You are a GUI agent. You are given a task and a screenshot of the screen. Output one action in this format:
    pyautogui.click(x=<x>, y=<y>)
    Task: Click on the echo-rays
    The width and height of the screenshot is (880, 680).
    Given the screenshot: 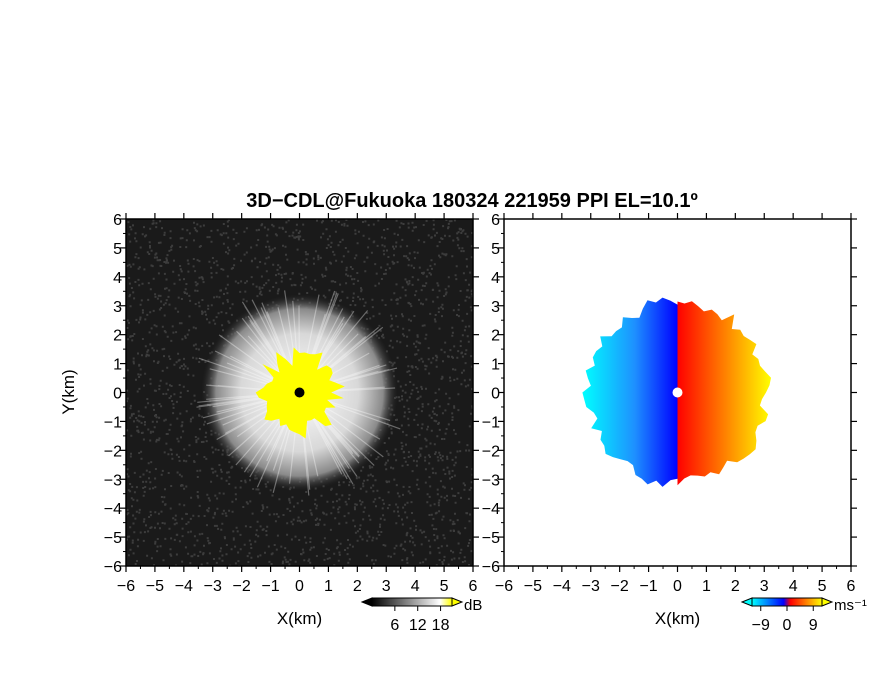 What is the action you would take?
    pyautogui.click(x=298, y=393)
    